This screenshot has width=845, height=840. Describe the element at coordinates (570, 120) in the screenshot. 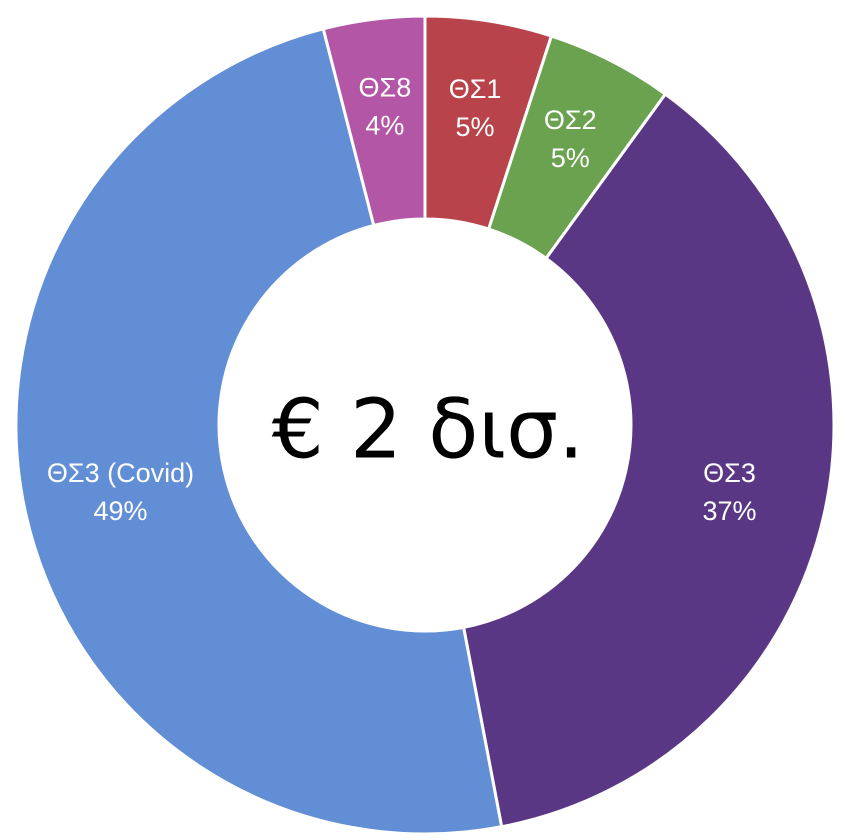

I see `slice-label: ΘΣ2` at that location.